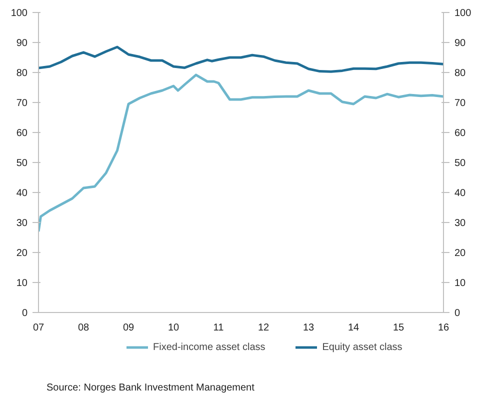  I want to click on y-tick-label: 70, so click(22, 103).